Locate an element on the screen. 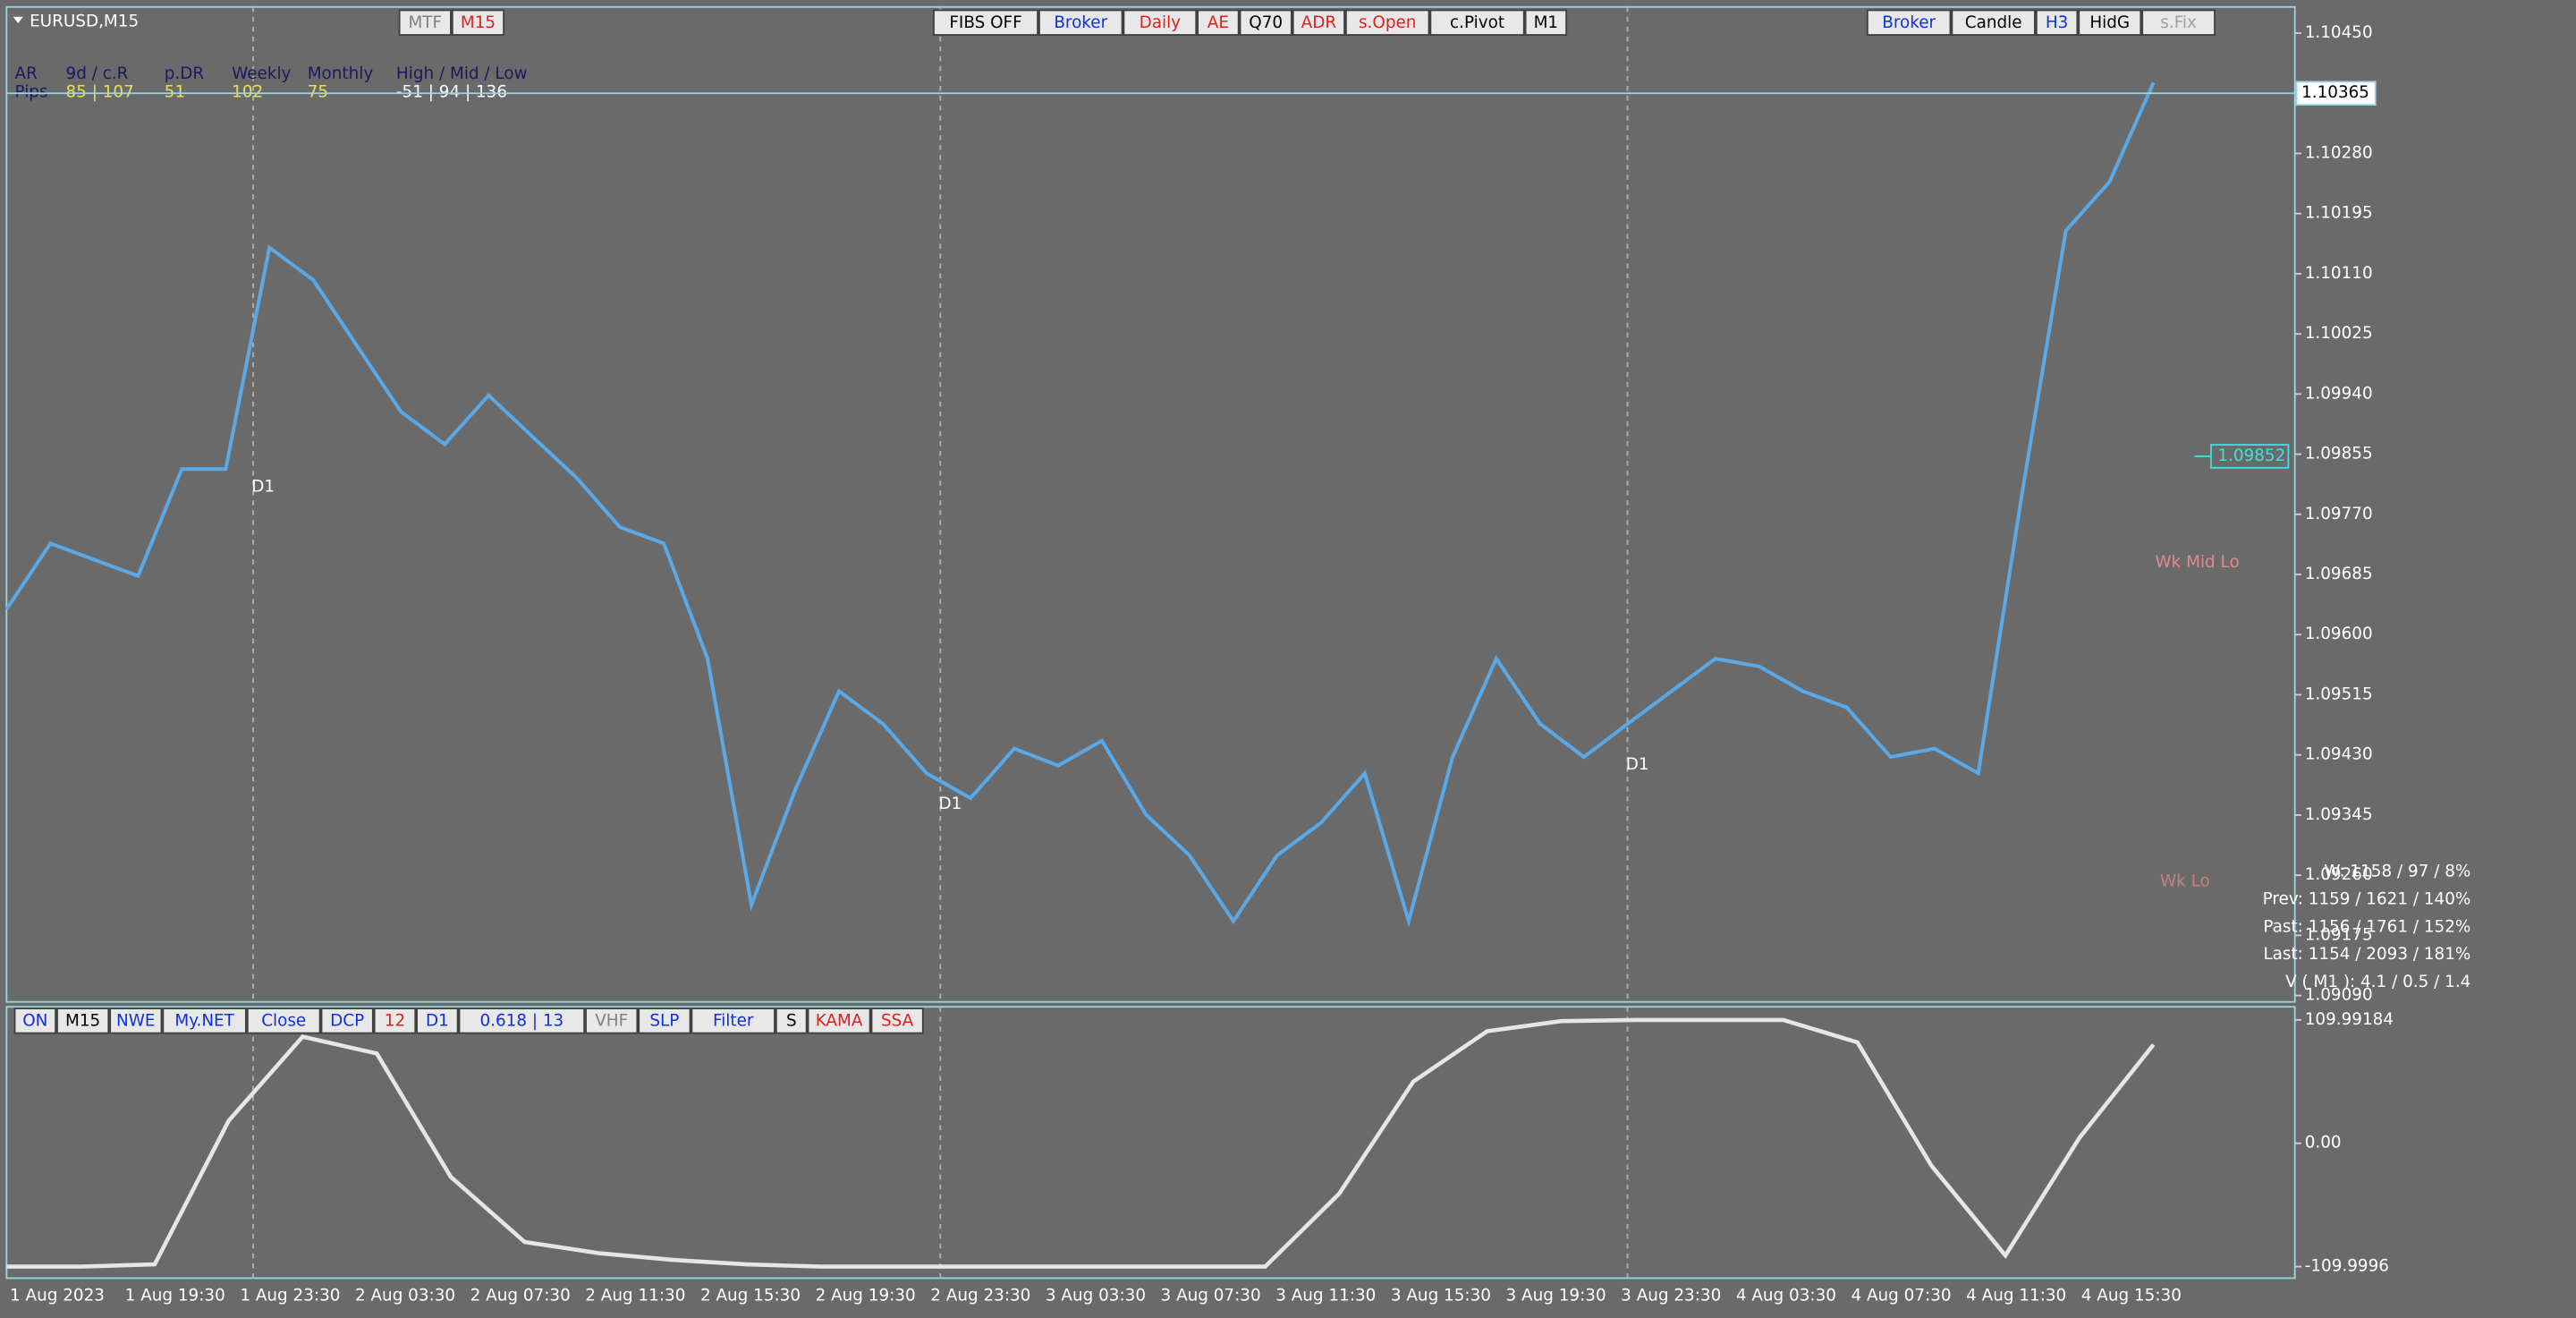 Image resolution: width=2576 pixels, height=1318 pixels. symbol-label: EURUSD,M15 is located at coordinates (84, 21).